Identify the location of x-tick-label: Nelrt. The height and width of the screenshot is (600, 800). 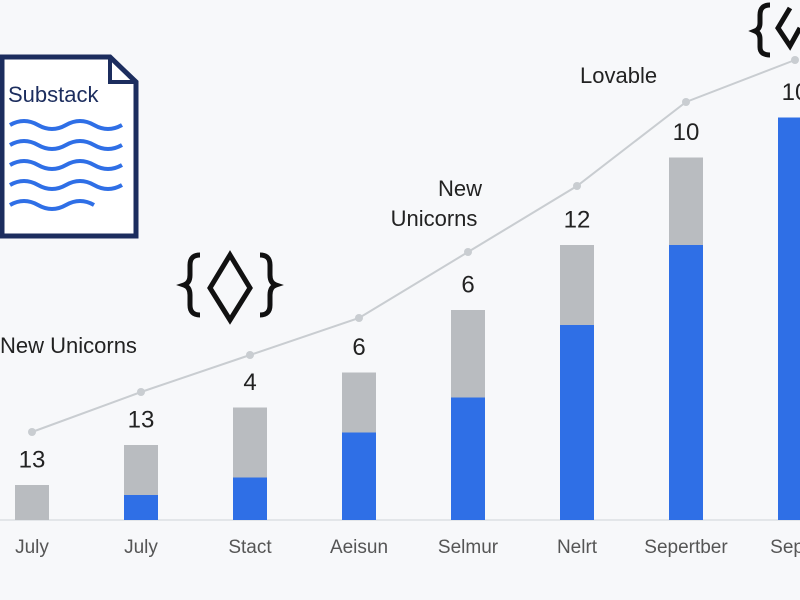
(577, 547).